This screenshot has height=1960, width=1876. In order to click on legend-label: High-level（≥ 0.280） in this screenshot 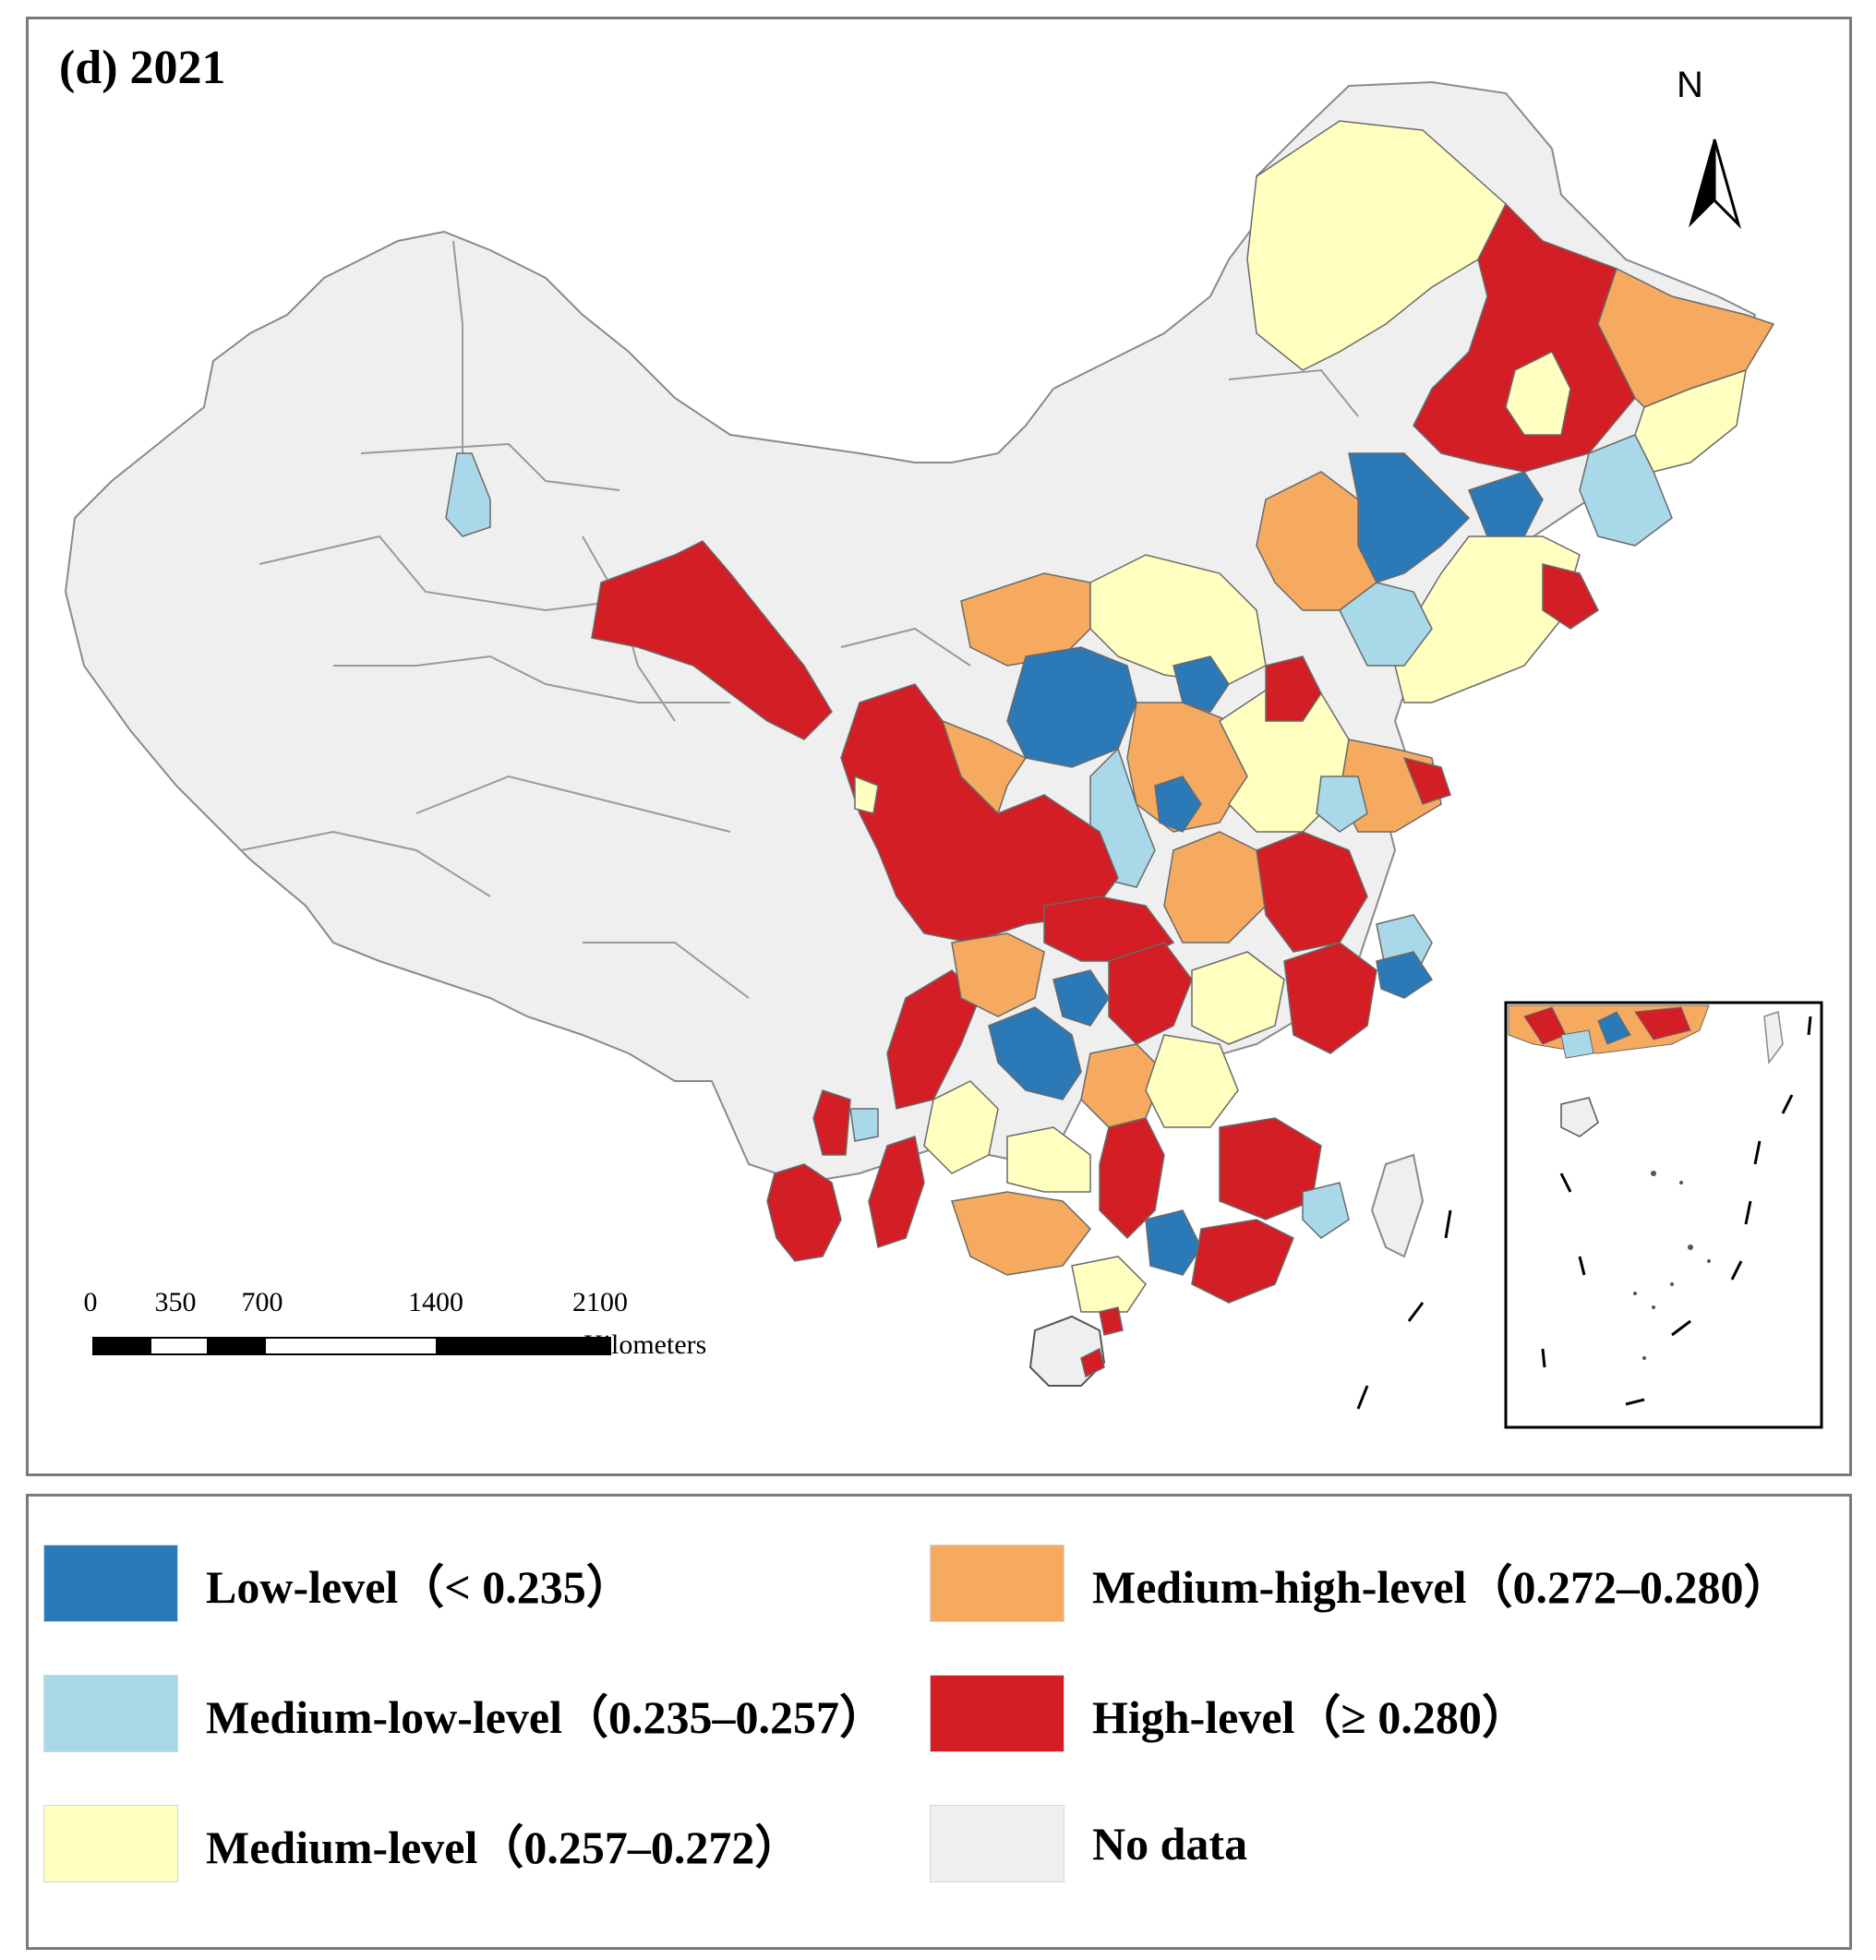, I will do `click(1310, 1717)`.